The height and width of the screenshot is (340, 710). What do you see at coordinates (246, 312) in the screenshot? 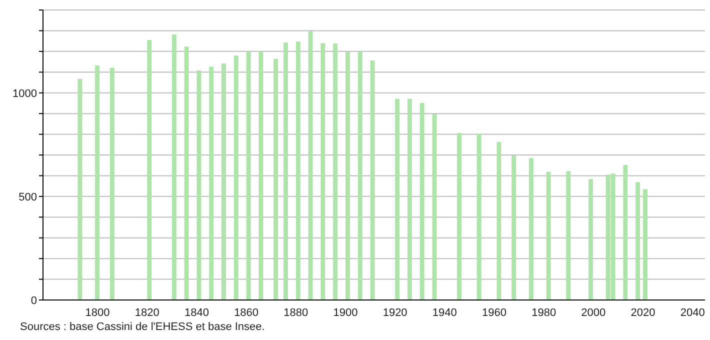
I see `x-tick-label: 1860` at bounding box center [246, 312].